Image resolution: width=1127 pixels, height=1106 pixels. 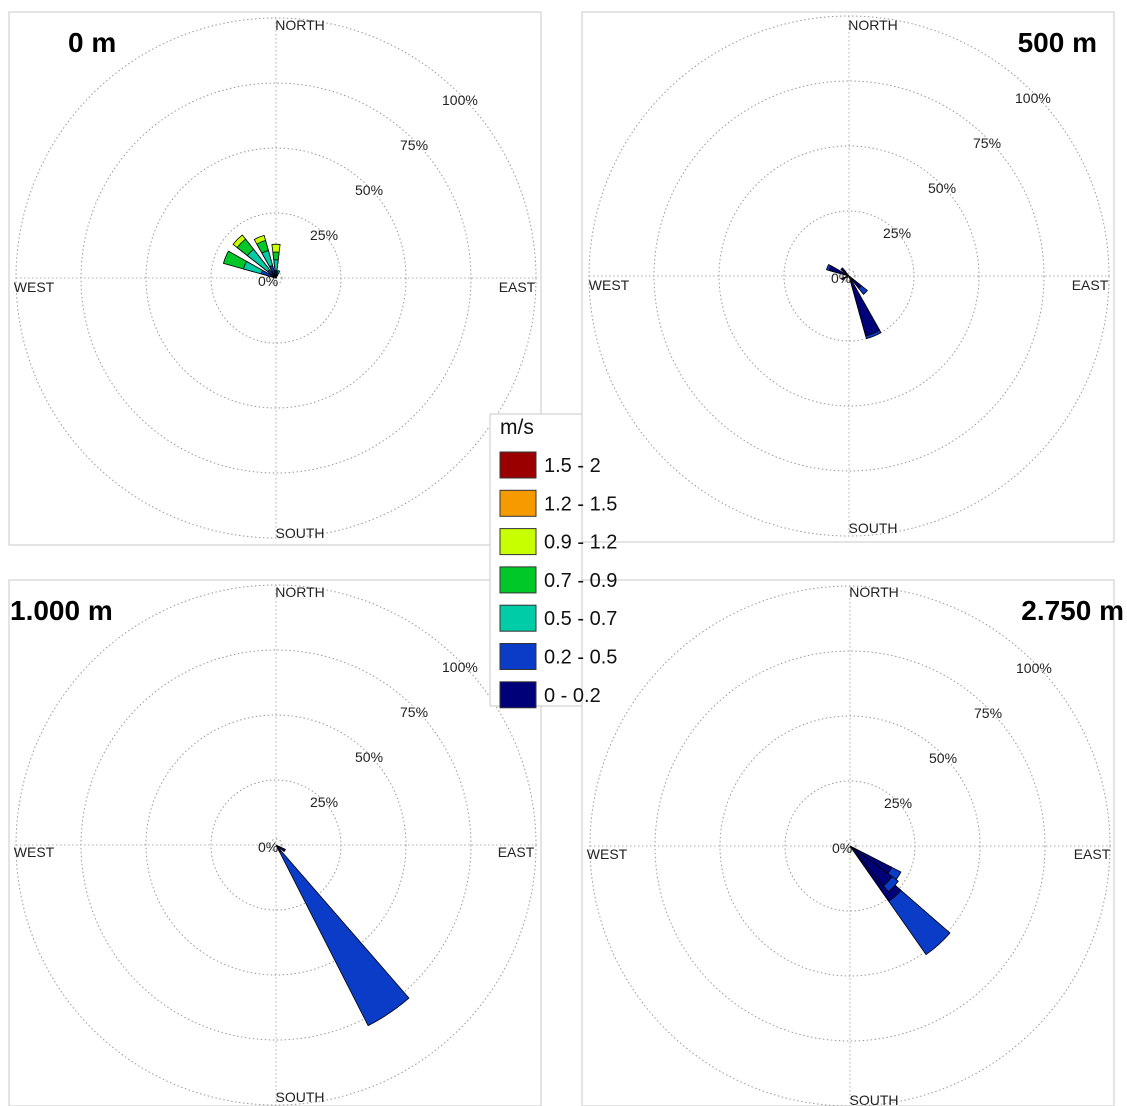 I want to click on panel-title: 0 m, so click(x=92, y=42).